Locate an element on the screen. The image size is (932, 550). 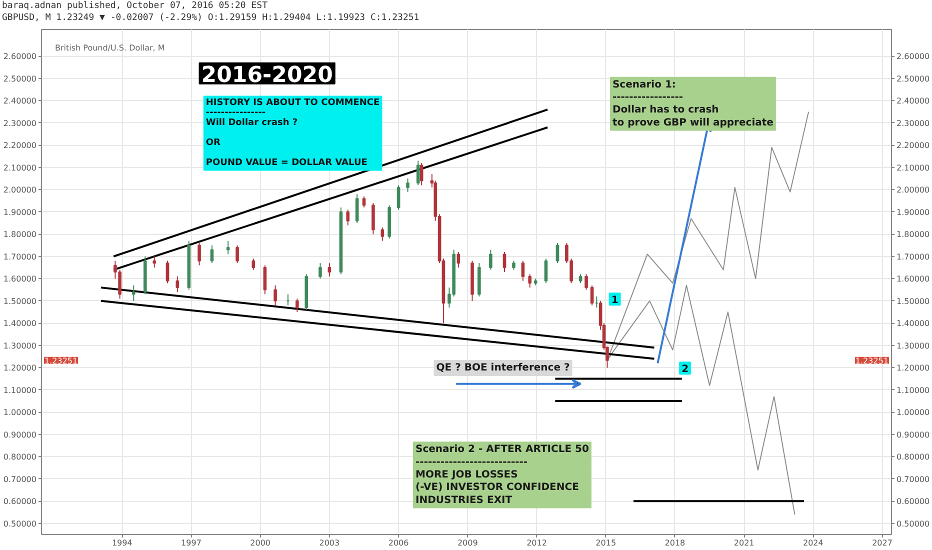
y2-tick-label: 1.30000 is located at coordinates (913, 345).